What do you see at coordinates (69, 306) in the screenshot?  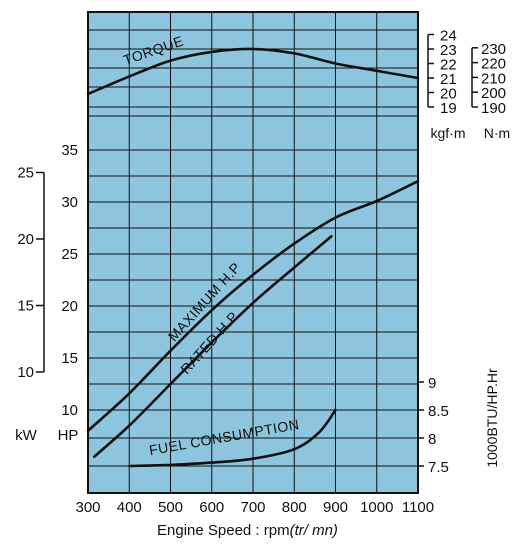 I see `hp-tick-label: 20` at bounding box center [69, 306].